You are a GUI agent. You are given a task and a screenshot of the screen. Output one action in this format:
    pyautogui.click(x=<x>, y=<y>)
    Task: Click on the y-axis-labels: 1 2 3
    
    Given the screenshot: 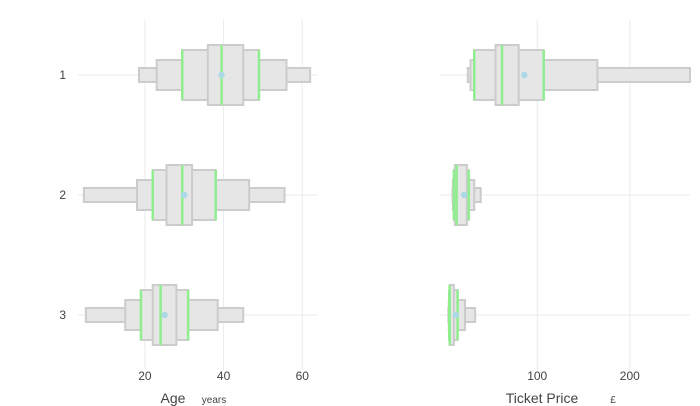 What is the action you would take?
    pyautogui.click(x=62, y=195)
    